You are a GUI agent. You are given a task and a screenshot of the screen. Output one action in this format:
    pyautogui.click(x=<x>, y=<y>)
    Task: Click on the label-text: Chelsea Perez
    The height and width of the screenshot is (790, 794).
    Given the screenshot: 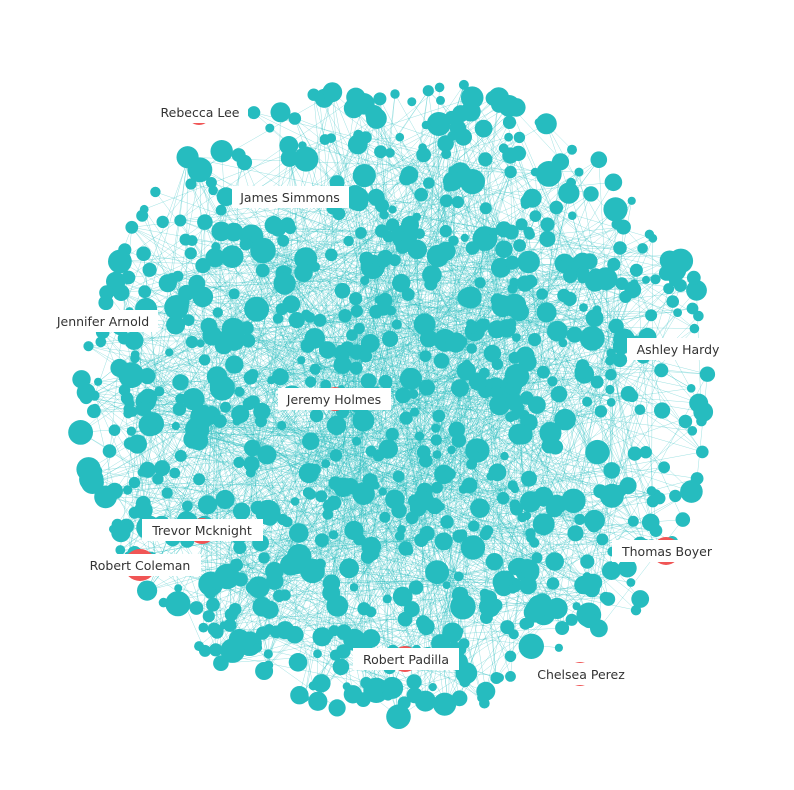 What is the action you would take?
    pyautogui.click(x=581, y=674)
    